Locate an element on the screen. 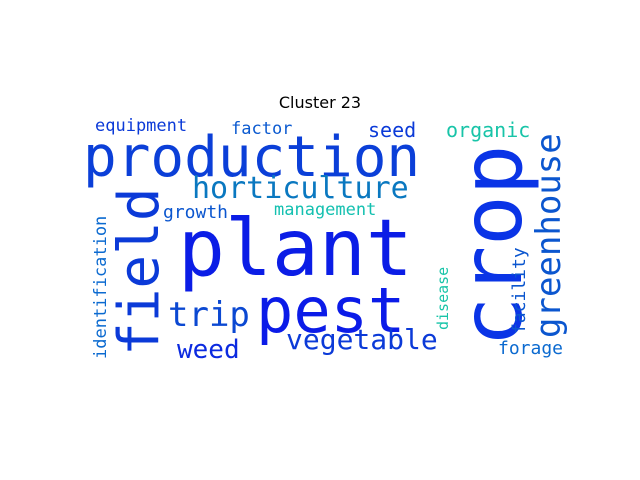  word-equipment: equipment is located at coordinates (141, 126).